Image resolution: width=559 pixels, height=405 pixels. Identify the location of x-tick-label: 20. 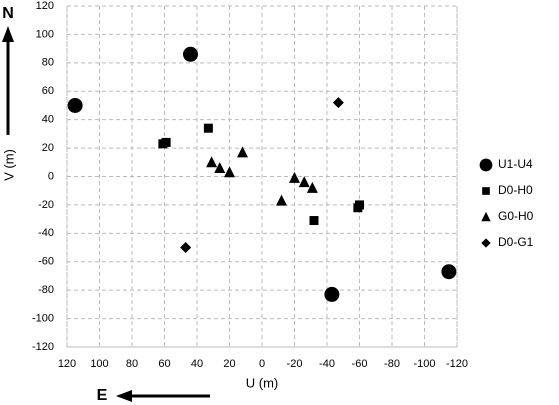
(229, 364).